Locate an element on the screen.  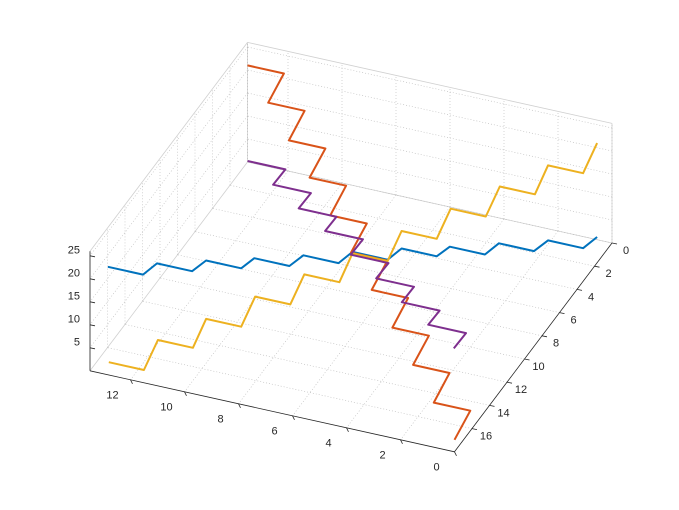
y-tick-label: 12 is located at coordinates (521, 390).